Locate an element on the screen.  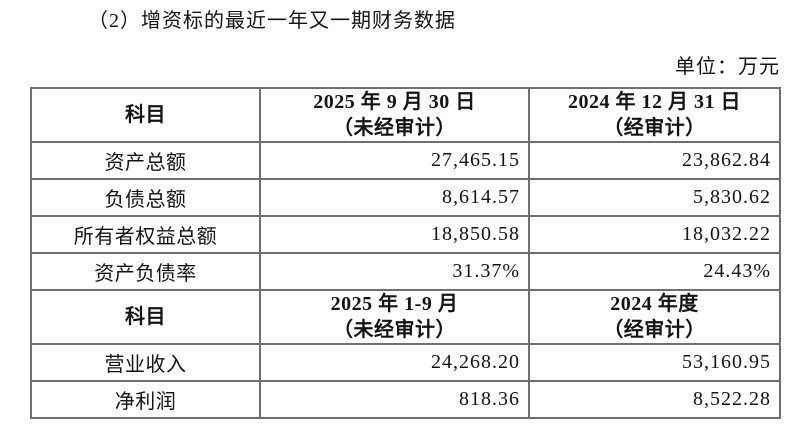
header-period-2025-1-9: 2025 年 1-9 月 （未经审计） is located at coordinates (394, 317).